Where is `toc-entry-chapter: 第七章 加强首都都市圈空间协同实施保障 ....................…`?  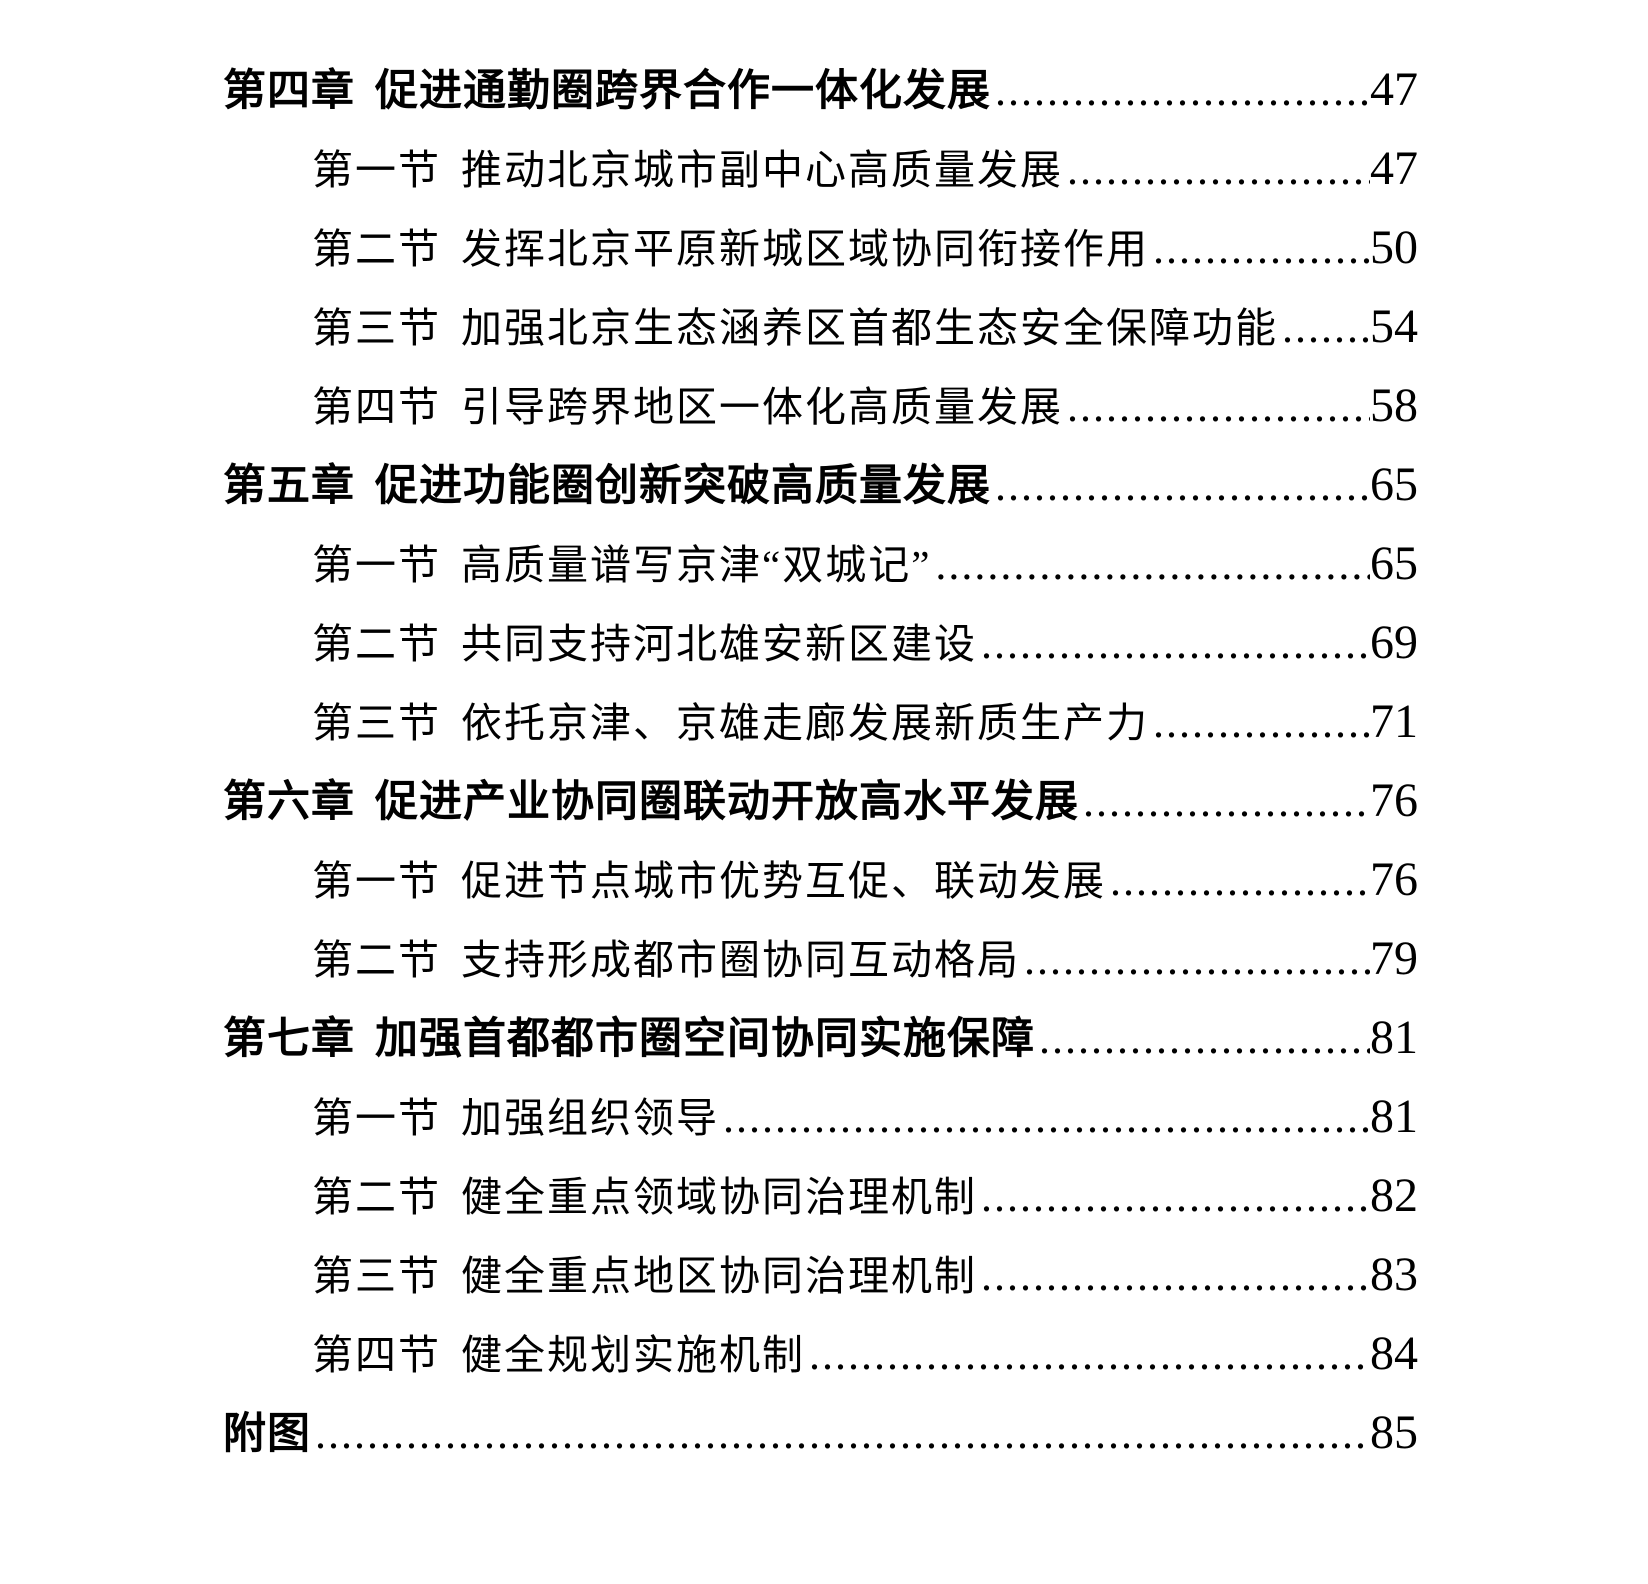 toc-entry-chapter: 第七章 加强首都都市圈空间协同实施保障 ....................… is located at coordinates (820, 1037).